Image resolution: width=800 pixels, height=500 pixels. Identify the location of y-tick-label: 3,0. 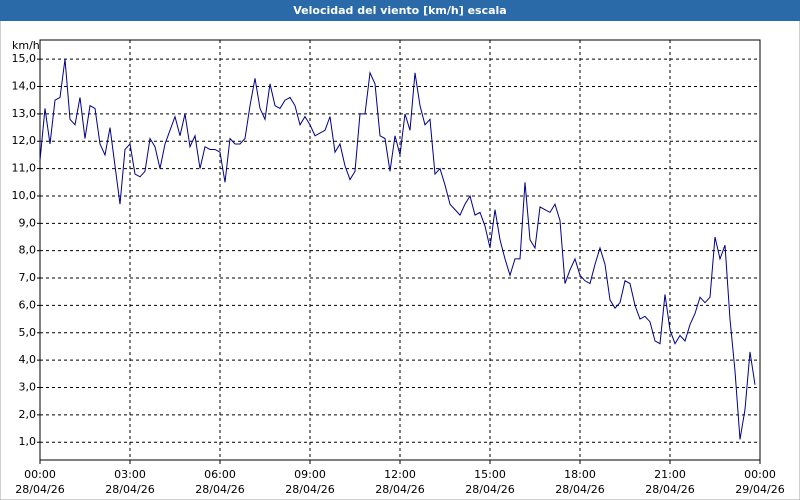
(28, 386).